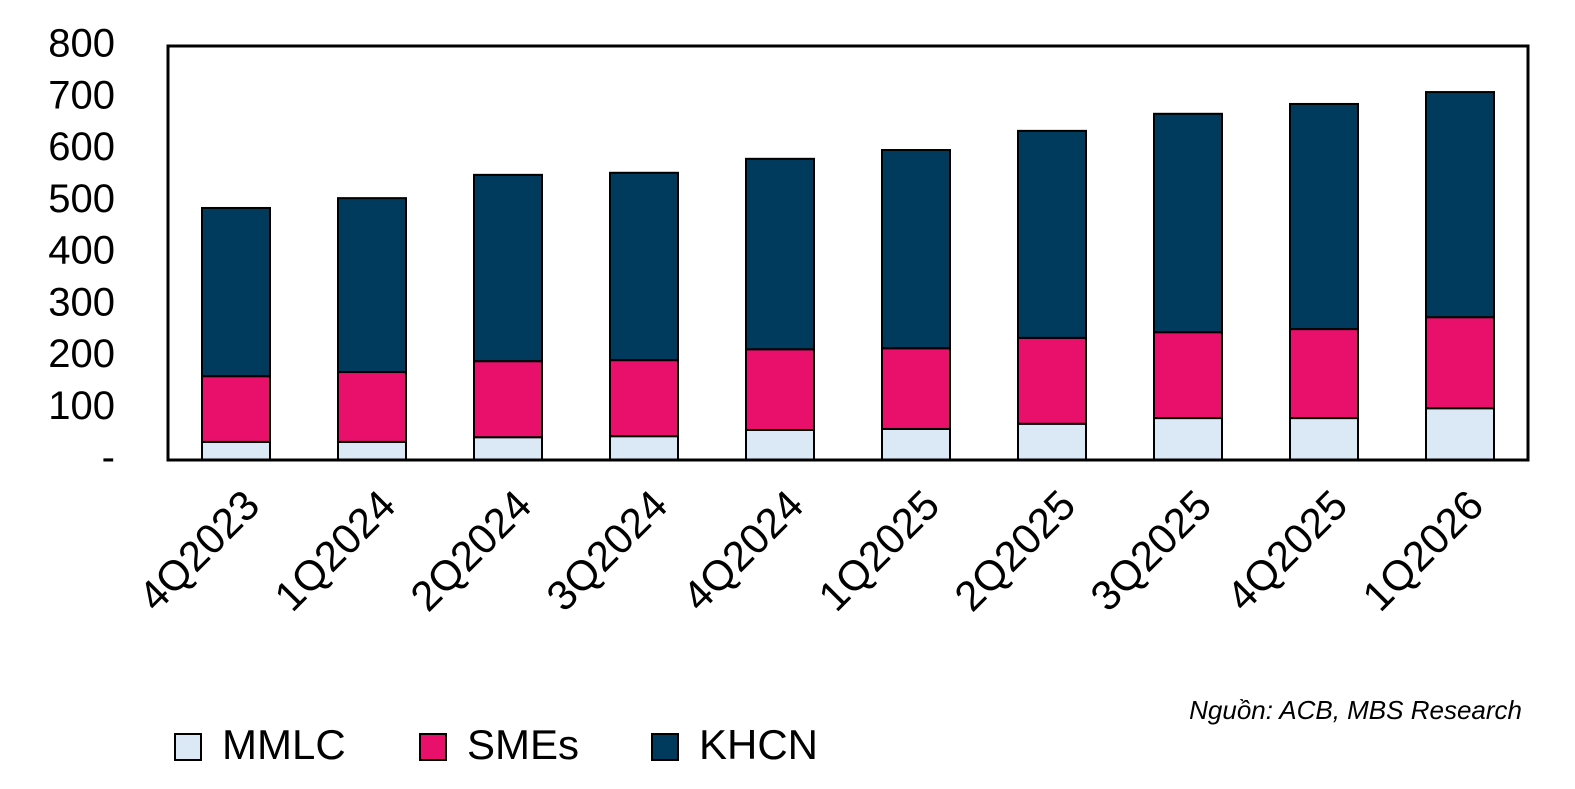 This screenshot has height=789, width=1575. Describe the element at coordinates (523, 744) in the screenshot. I see `legend-label: SMEs` at that location.